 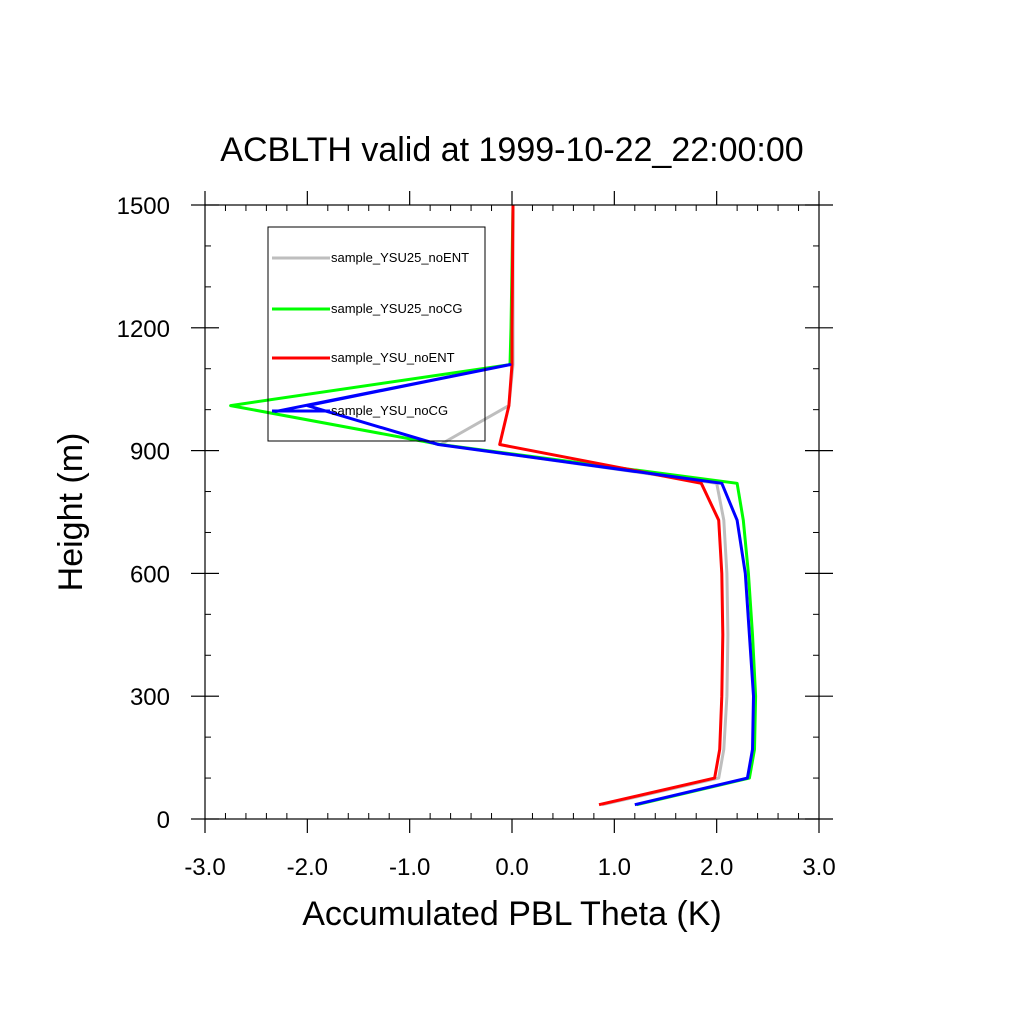 What do you see at coordinates (204, 867) in the screenshot?
I see `x-tick-label-0: -3.0` at bounding box center [204, 867].